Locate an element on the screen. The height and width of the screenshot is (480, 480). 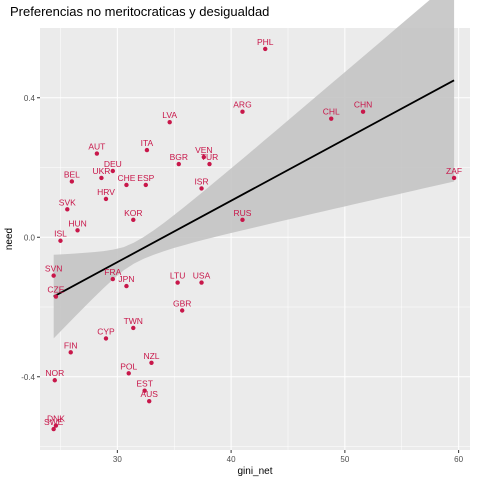
point-label-usa: USA is located at coordinates (202, 276).